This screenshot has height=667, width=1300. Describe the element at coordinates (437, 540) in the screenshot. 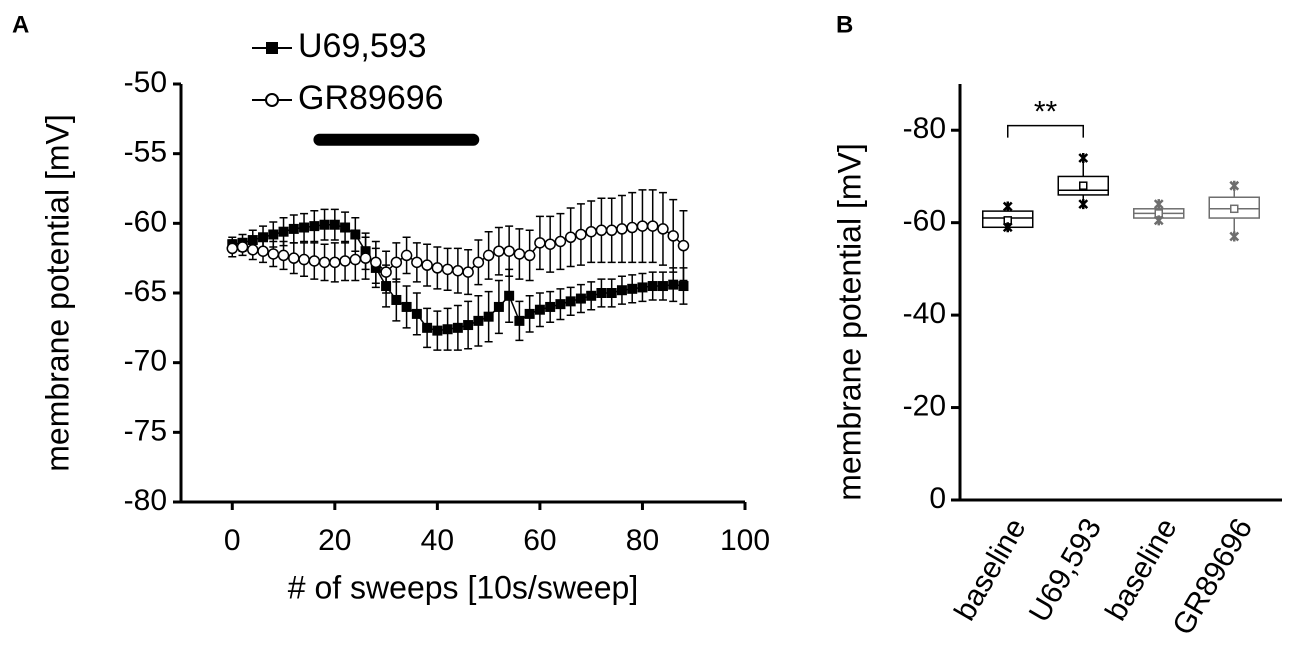

I see `x-tick-label: 40` at that location.